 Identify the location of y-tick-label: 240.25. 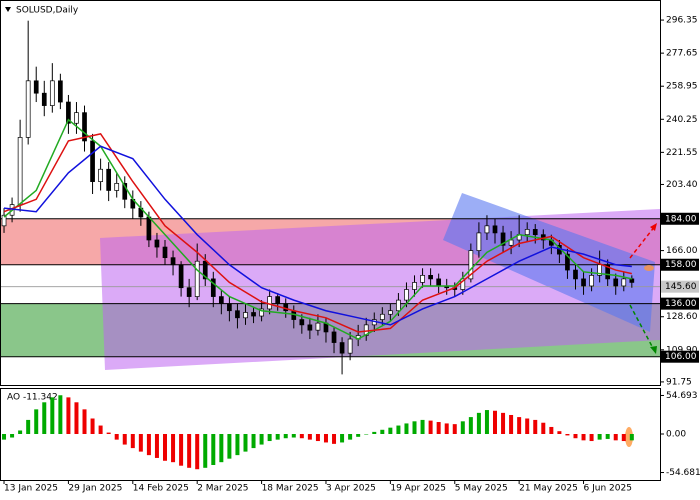
(682, 120).